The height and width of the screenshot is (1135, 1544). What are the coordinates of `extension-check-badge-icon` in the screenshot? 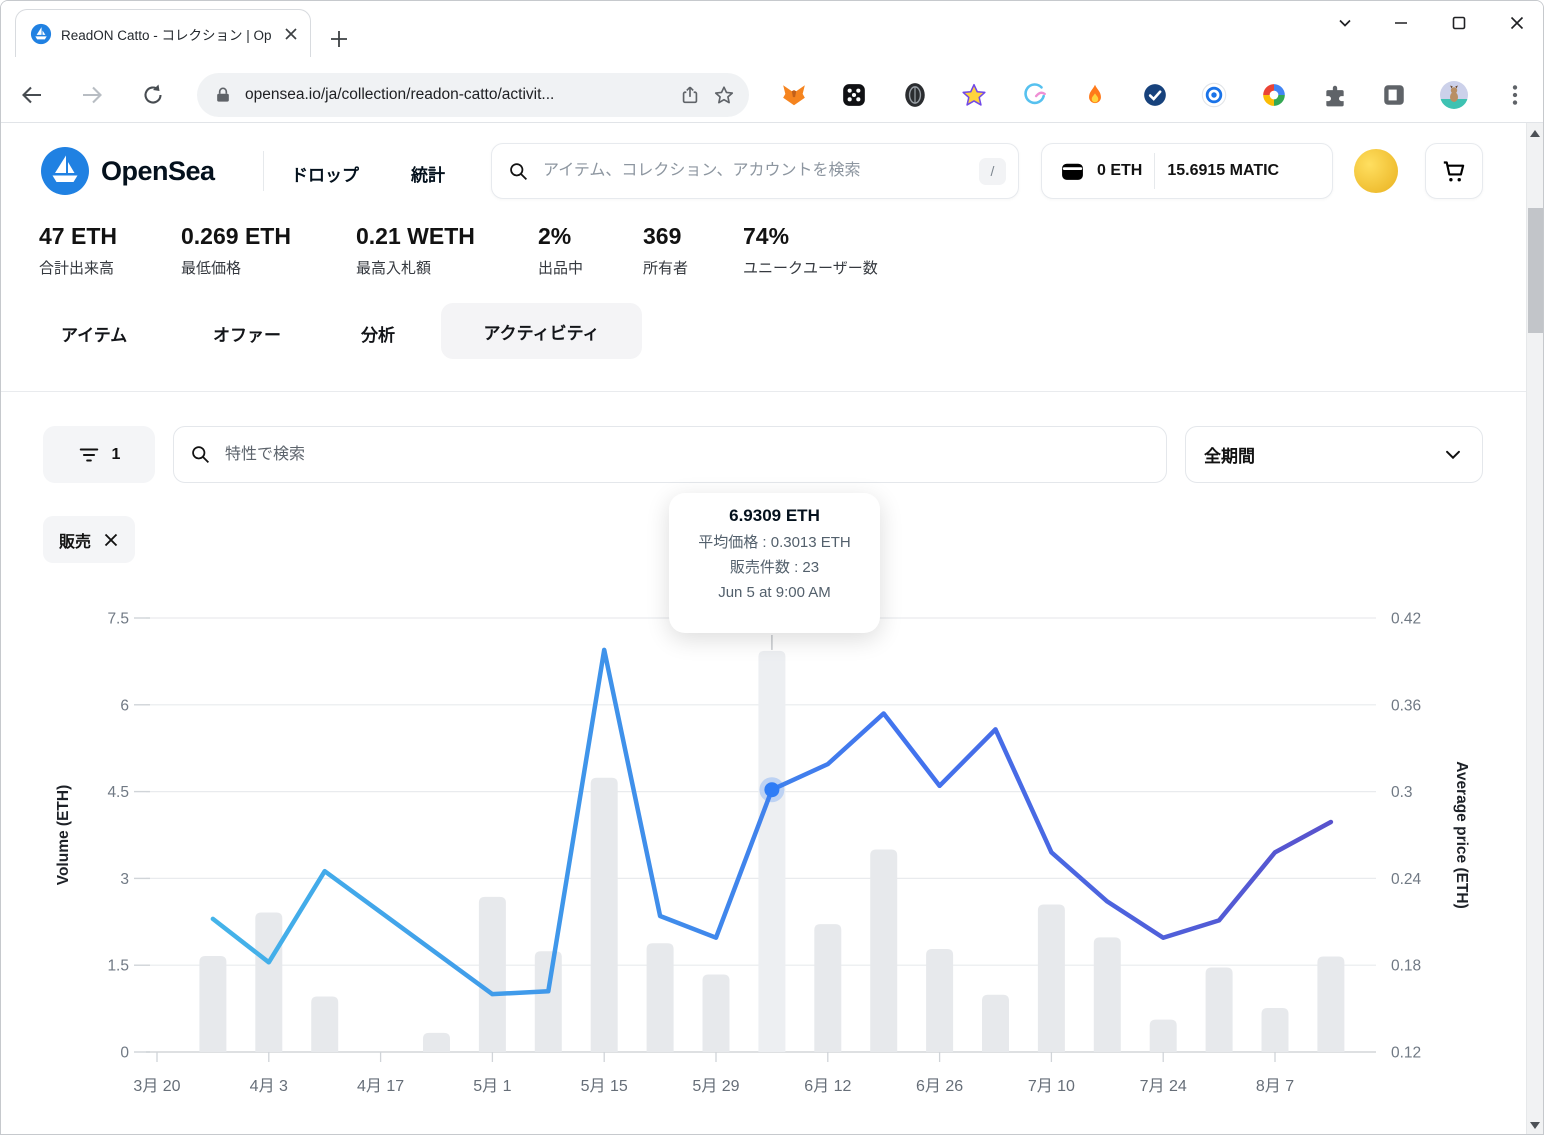 It's located at (1155, 95).